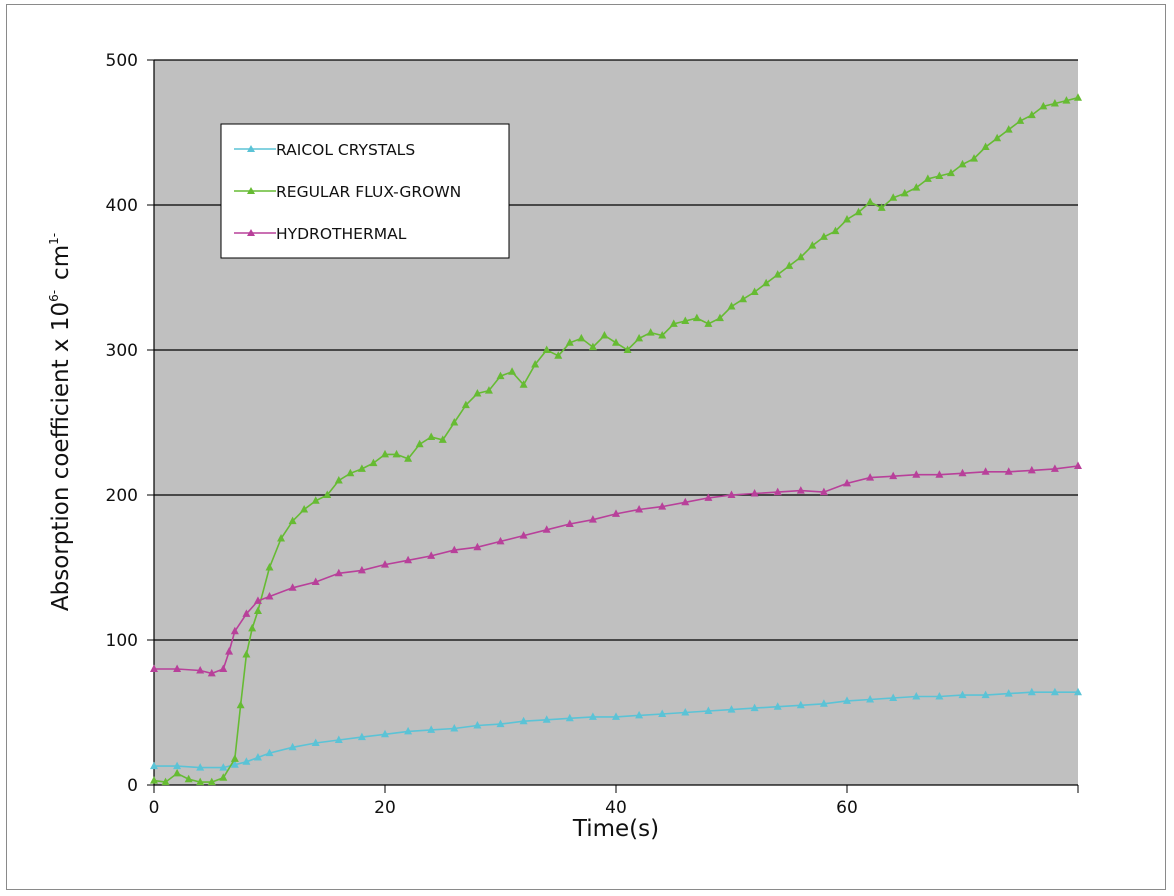 The image size is (1174, 896). I want to click on legend-label: RAICOL CRYSTALS, so click(345, 150).